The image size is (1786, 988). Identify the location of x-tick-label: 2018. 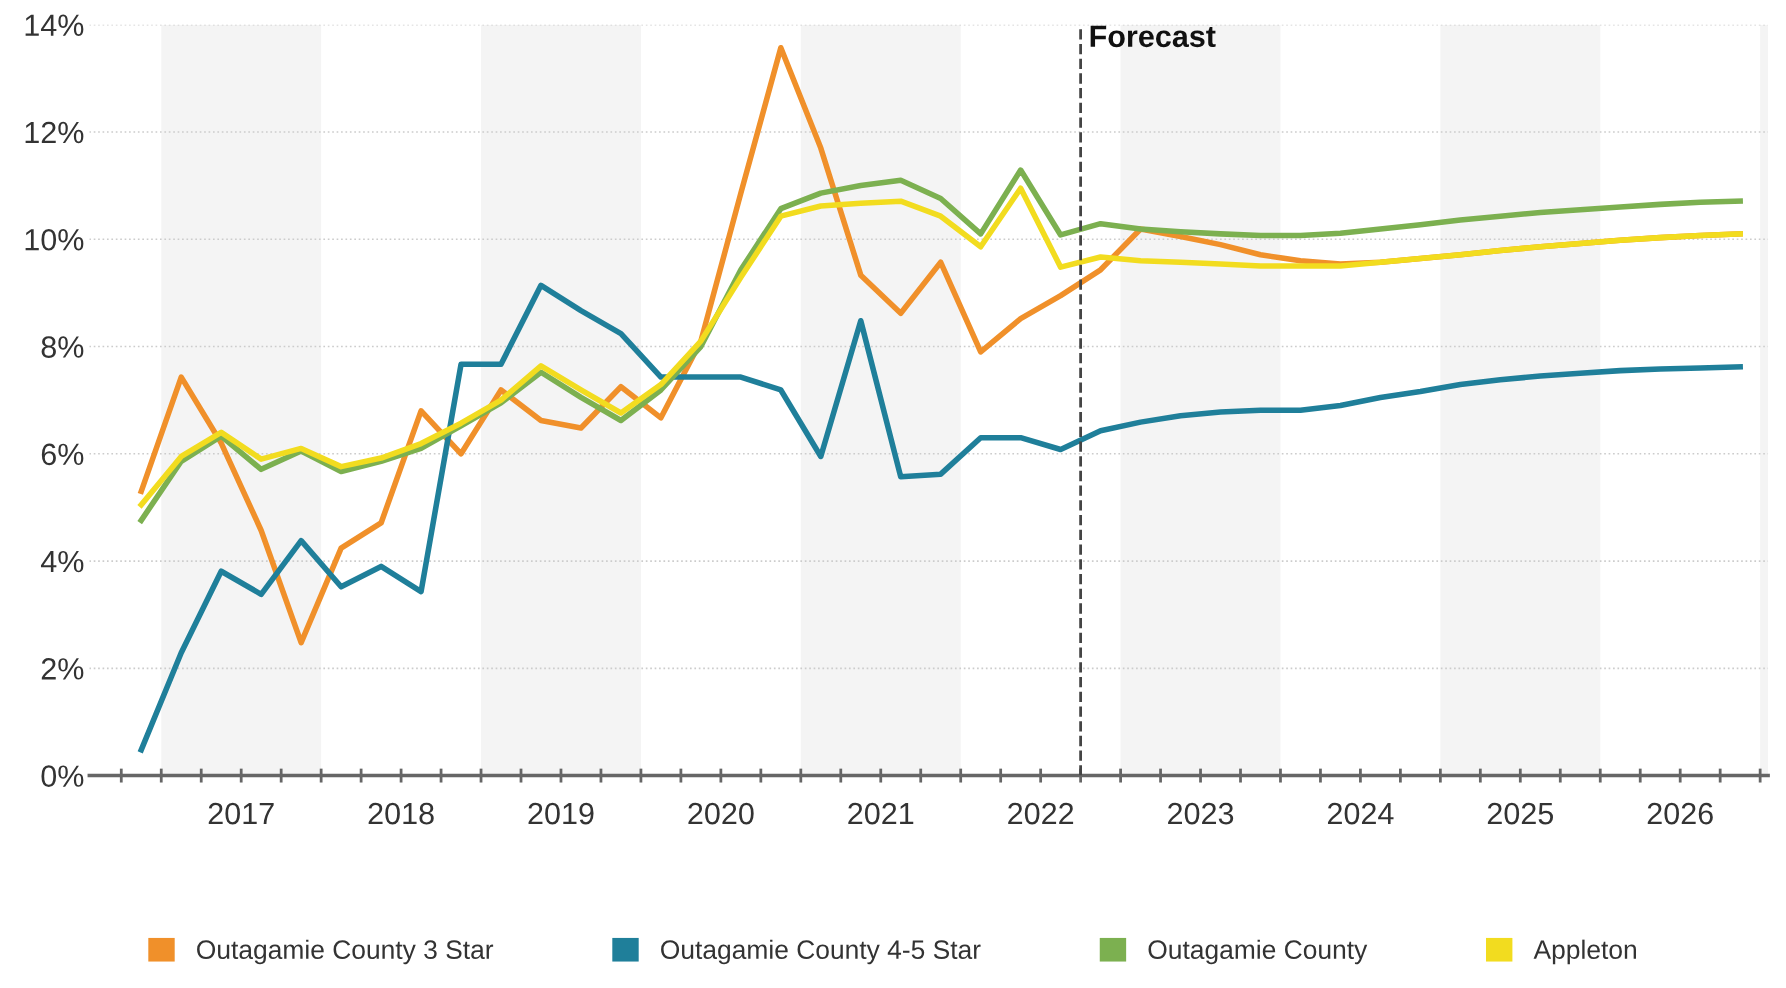
(401, 813).